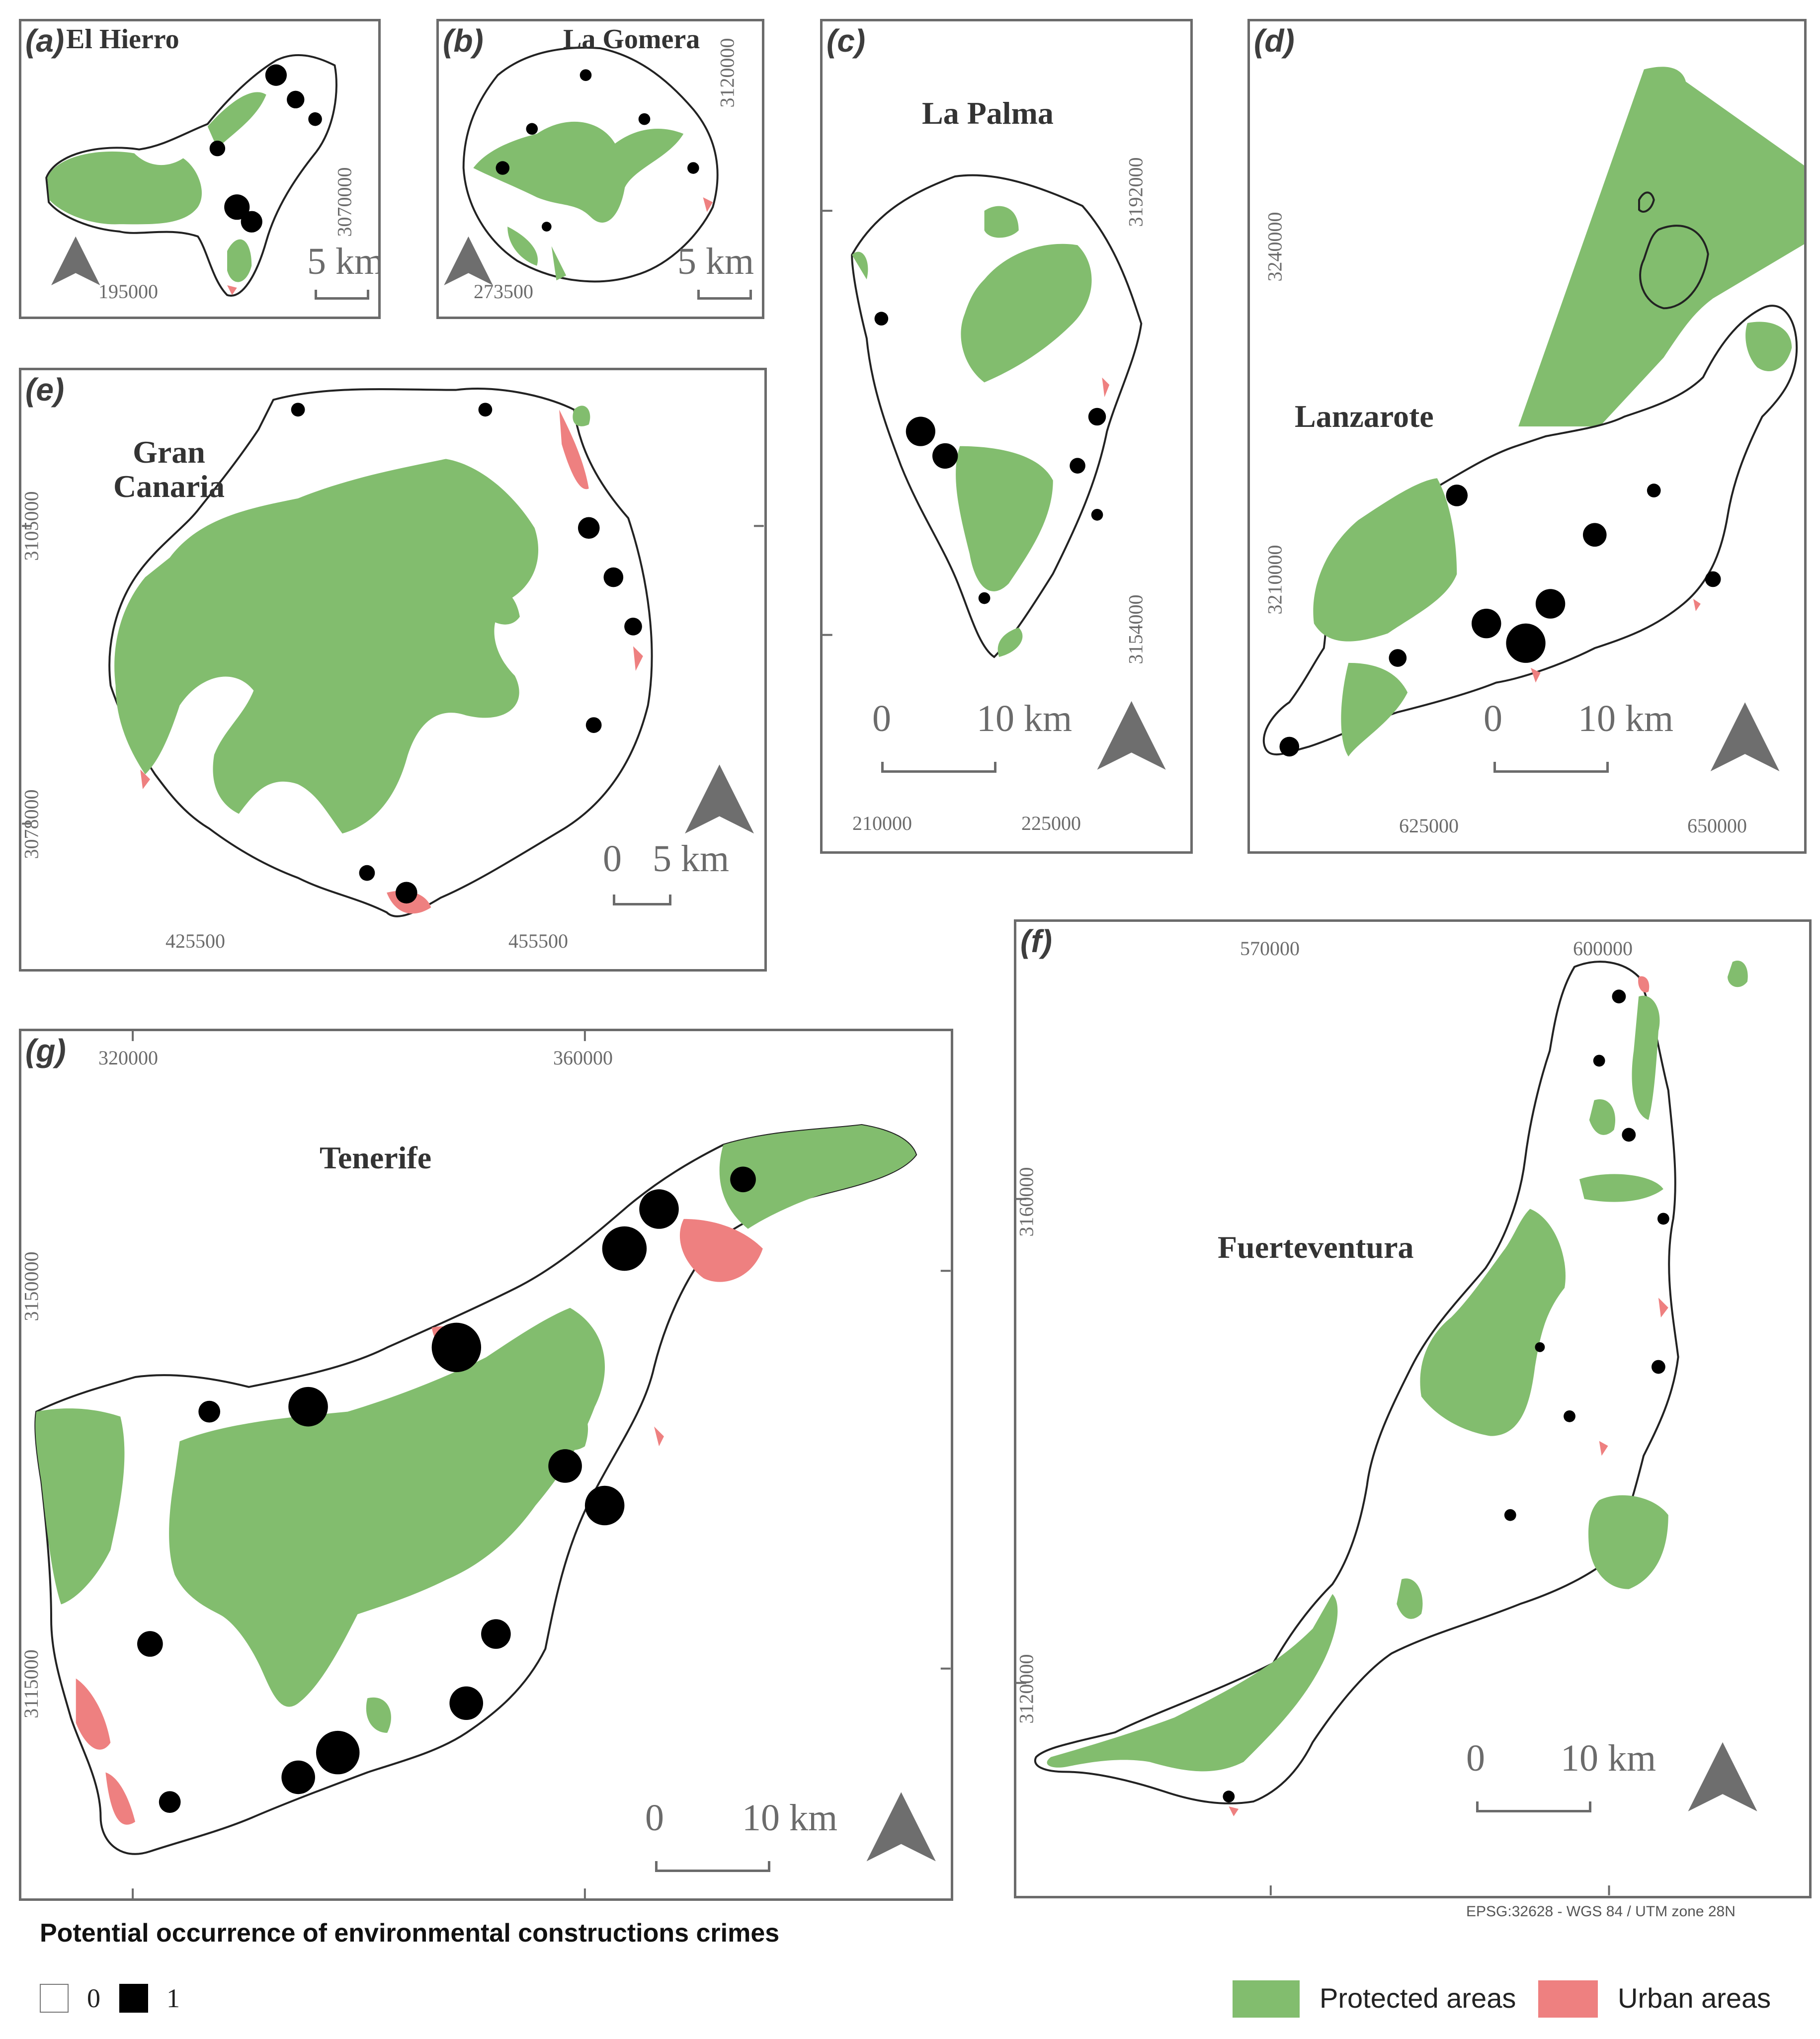 This screenshot has width=1820, height=2039. I want to click on legend-label-protected: Protected areas, so click(1418, 1998).